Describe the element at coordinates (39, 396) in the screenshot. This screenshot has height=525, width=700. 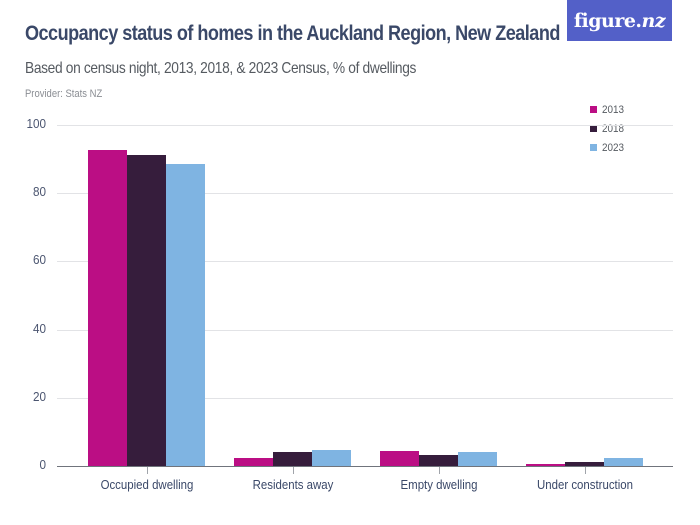
I see `y-tick-label: 20` at that location.